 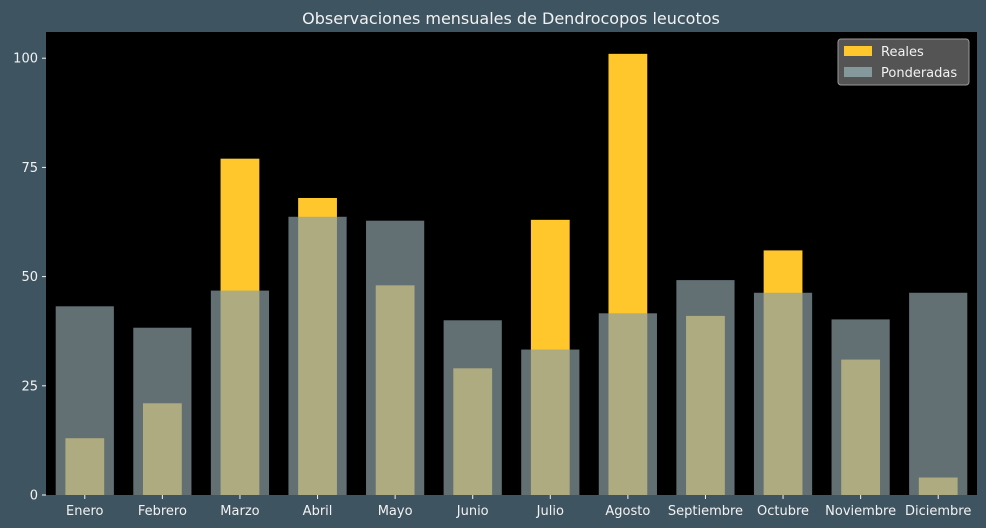 I want to click on x-tick-label: Agosto, so click(x=627, y=511).